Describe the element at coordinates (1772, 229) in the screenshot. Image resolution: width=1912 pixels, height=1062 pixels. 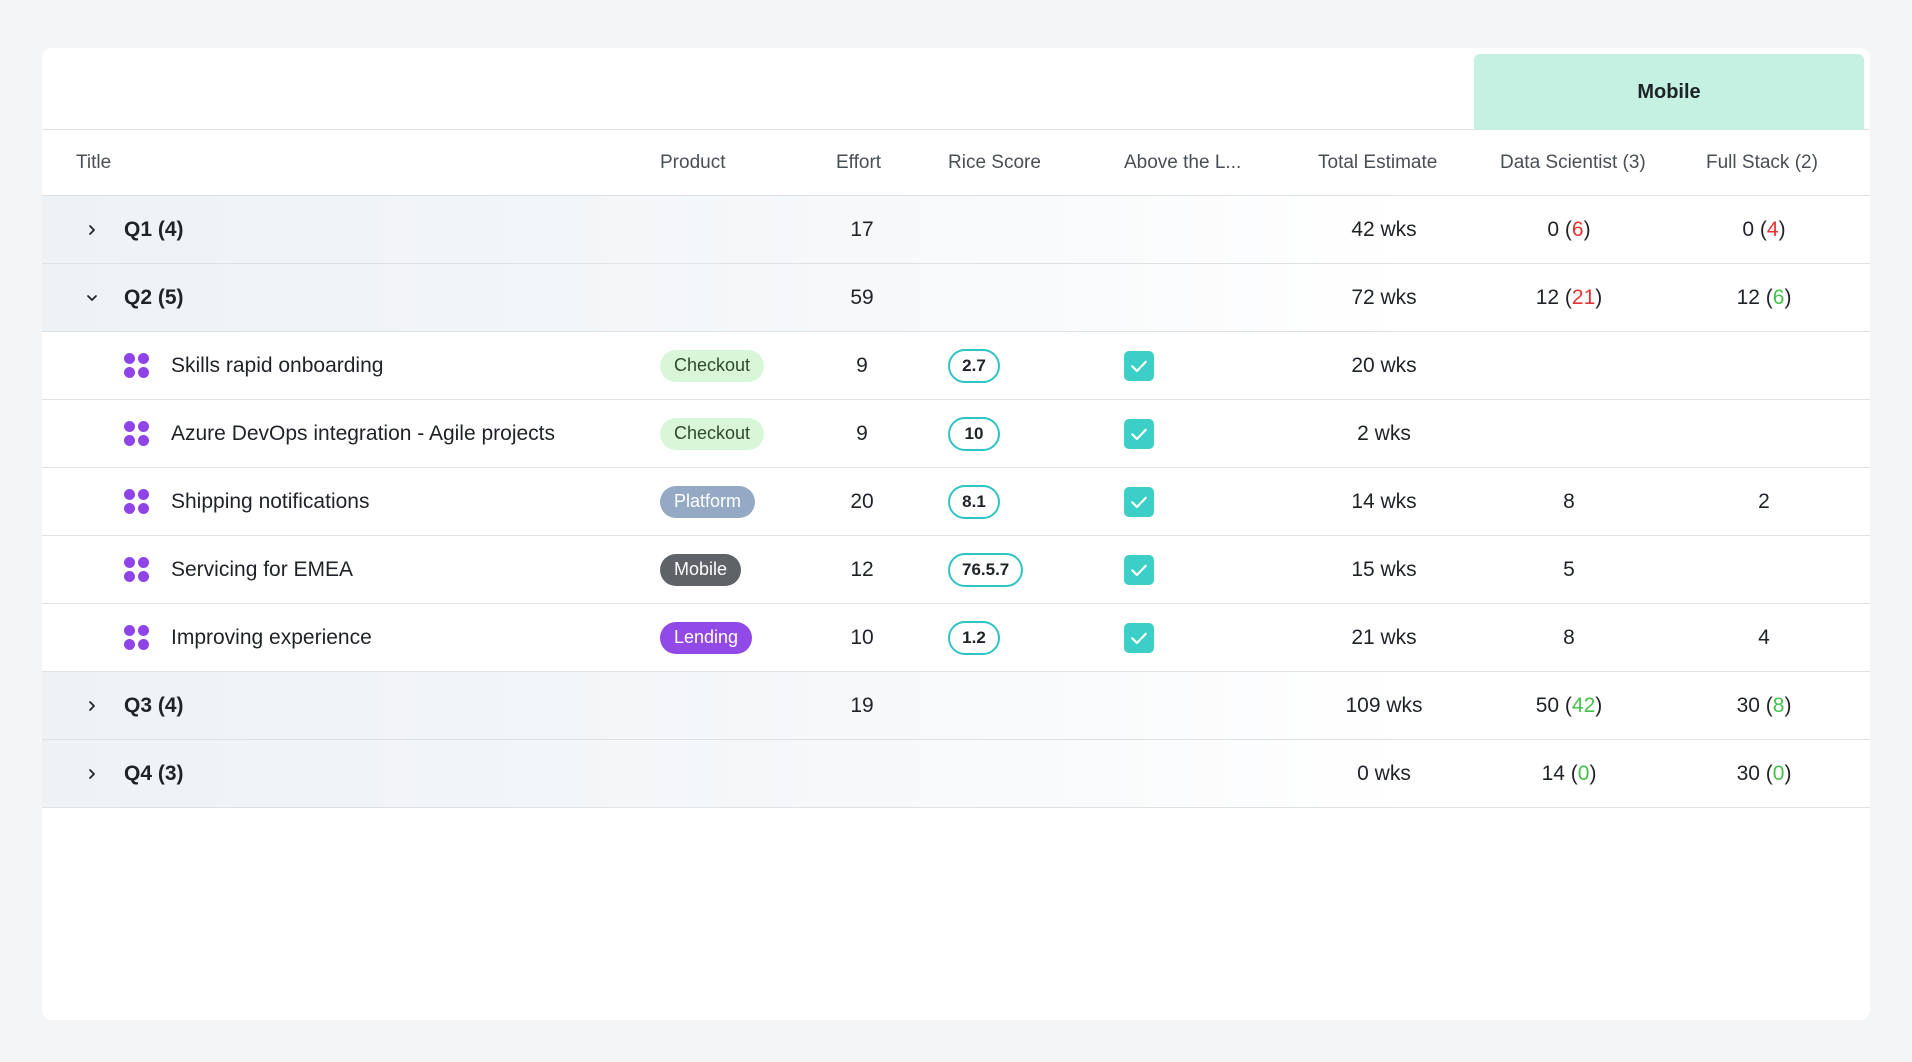
I see `capacity-delta: 4` at that location.